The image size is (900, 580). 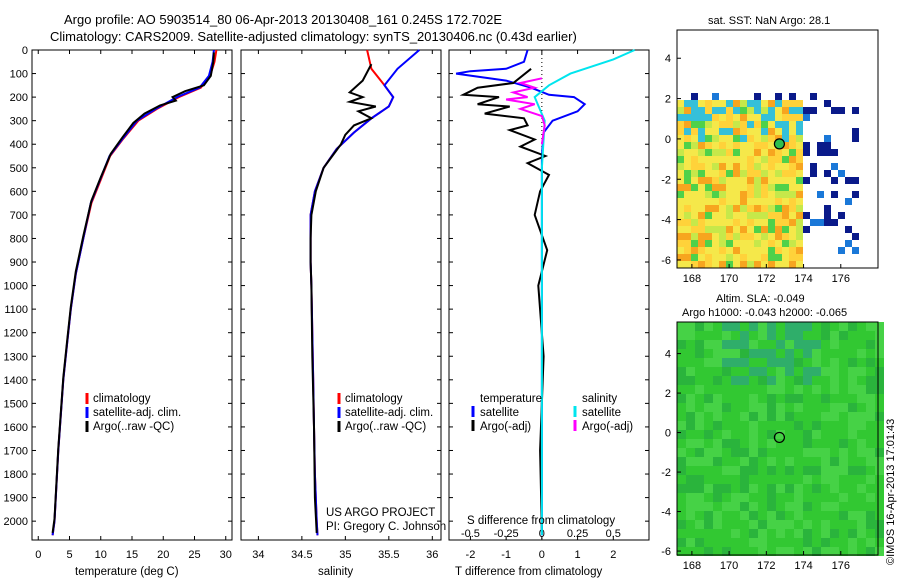 I want to click on map-y-tick-label: 4, so click(x=668, y=59).